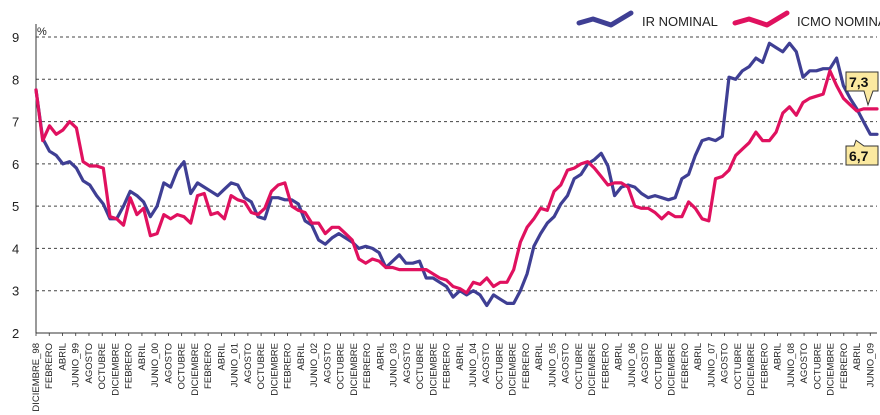 The image size is (880, 415). What do you see at coordinates (15, 37) in the screenshot?
I see `y-tick-label: 9` at bounding box center [15, 37].